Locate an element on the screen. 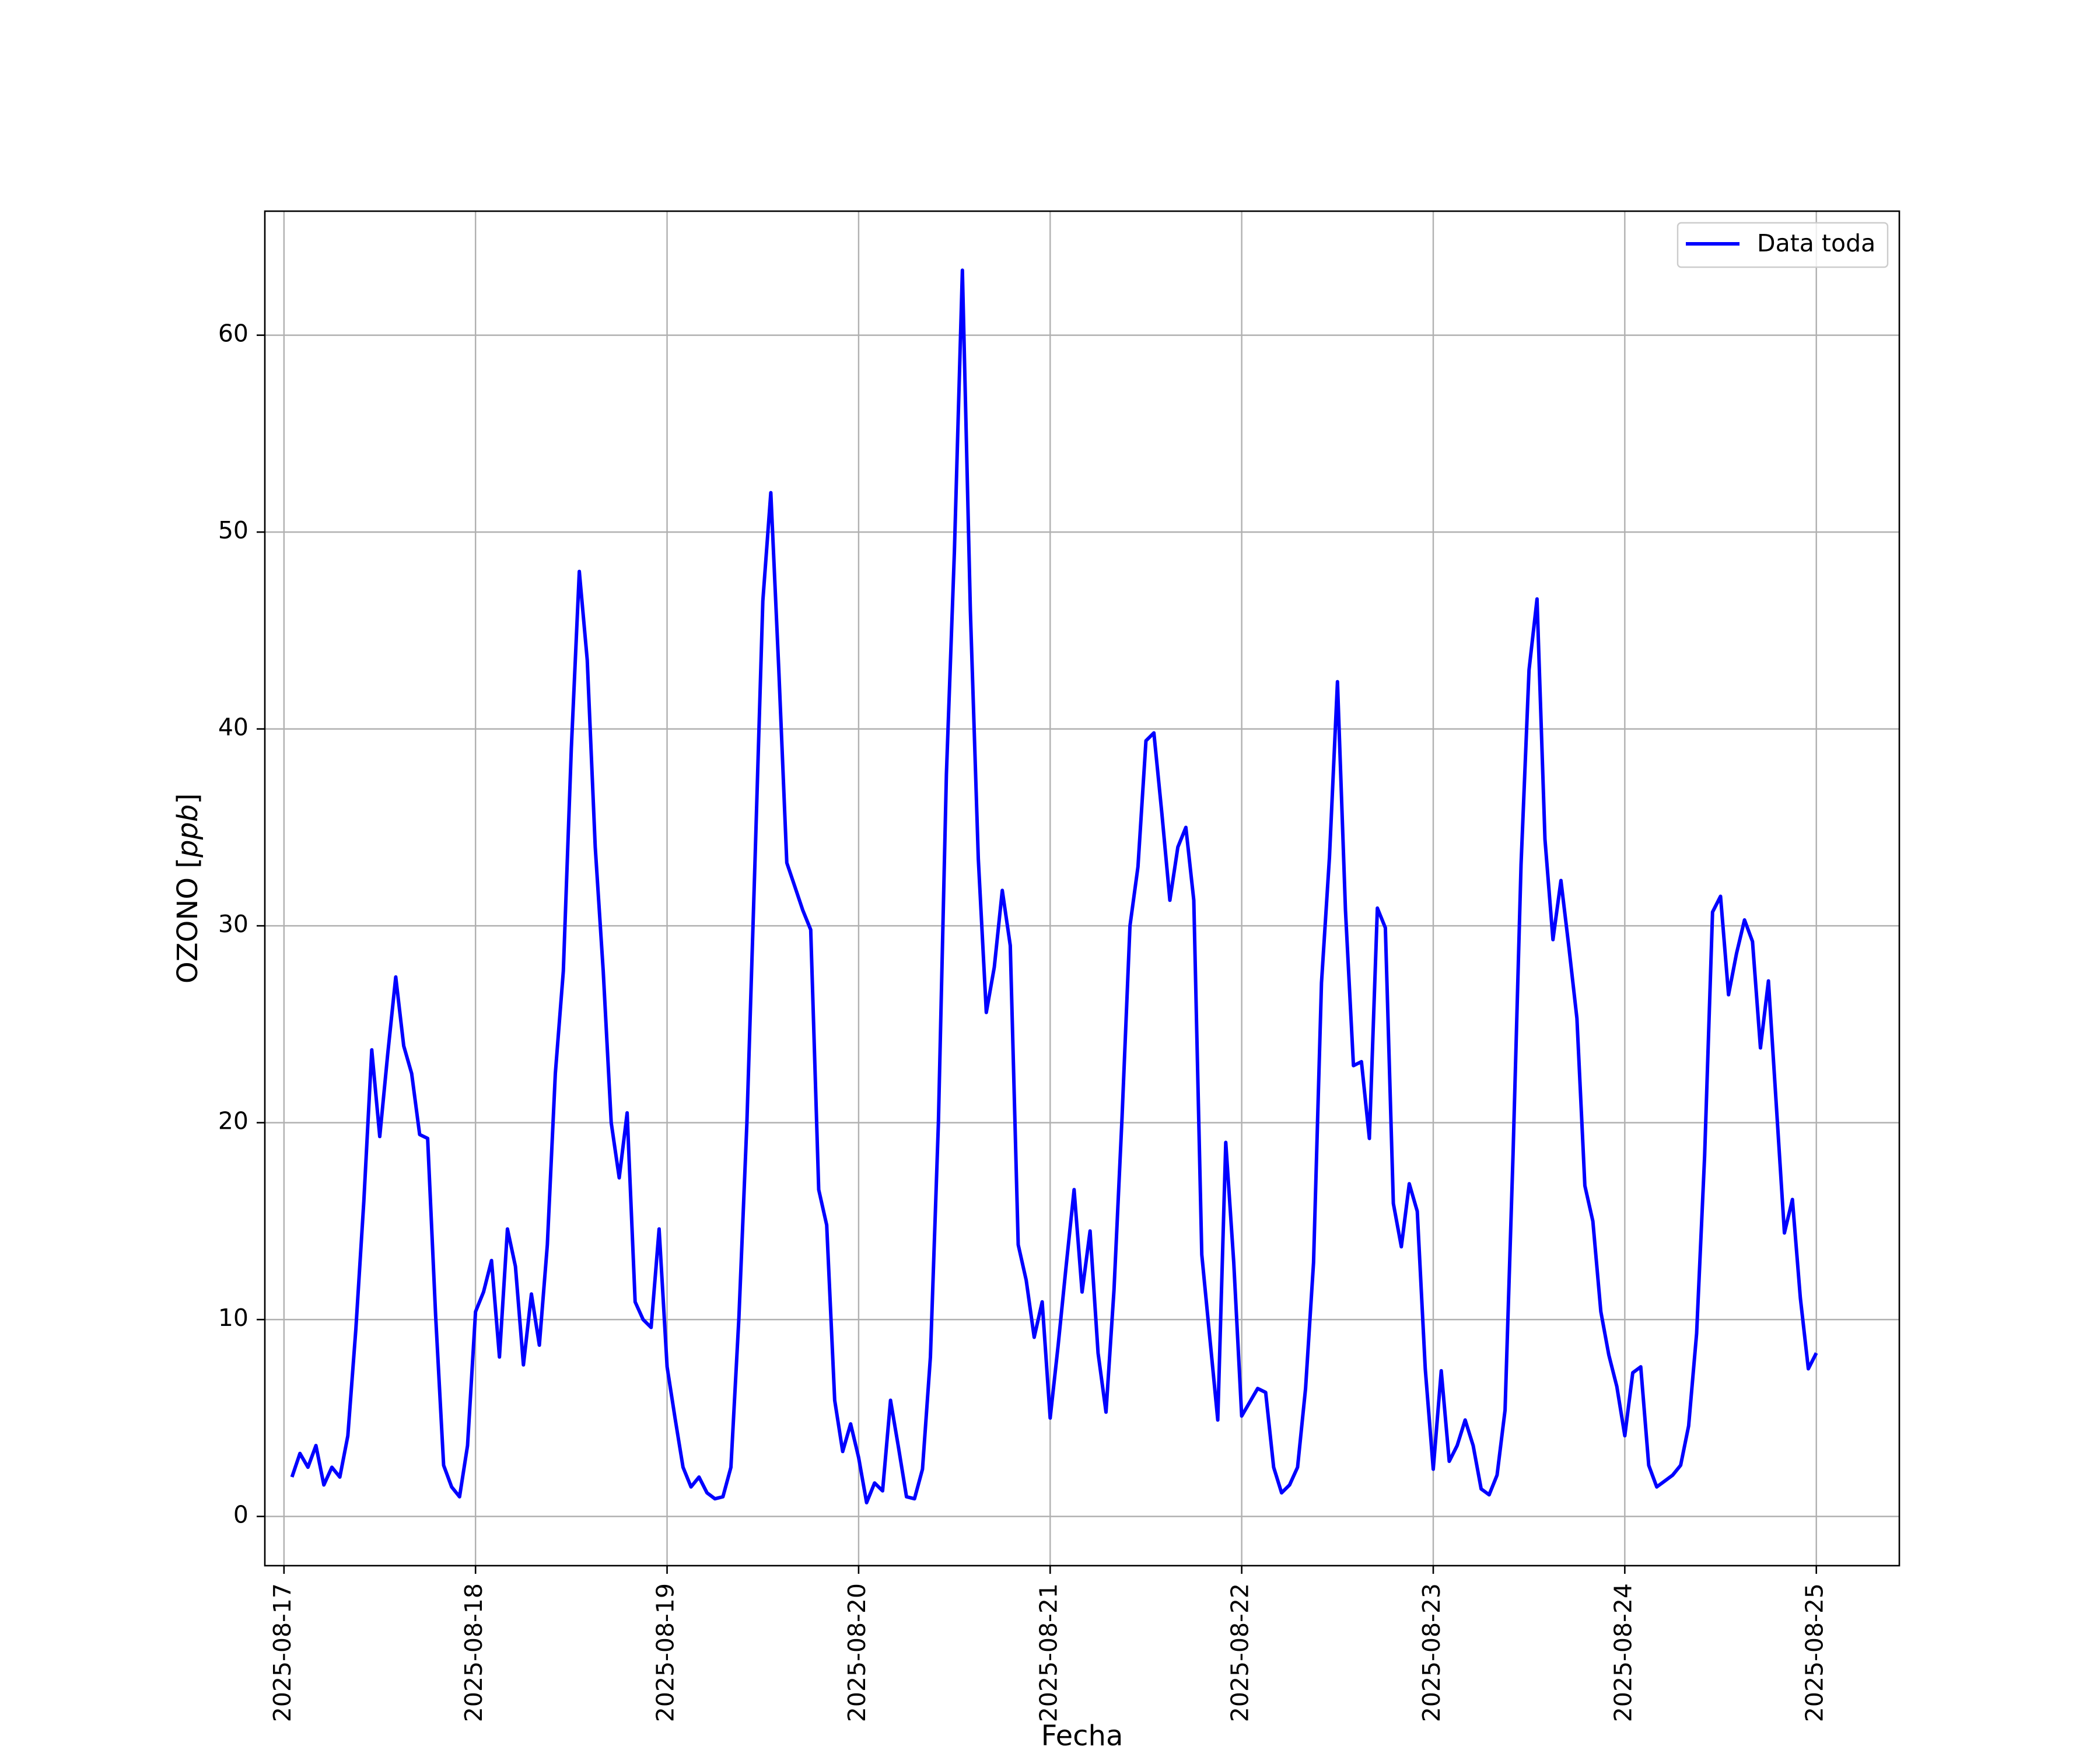 The height and width of the screenshot is (1750, 2100). legend-frame is located at coordinates (1782, 245).